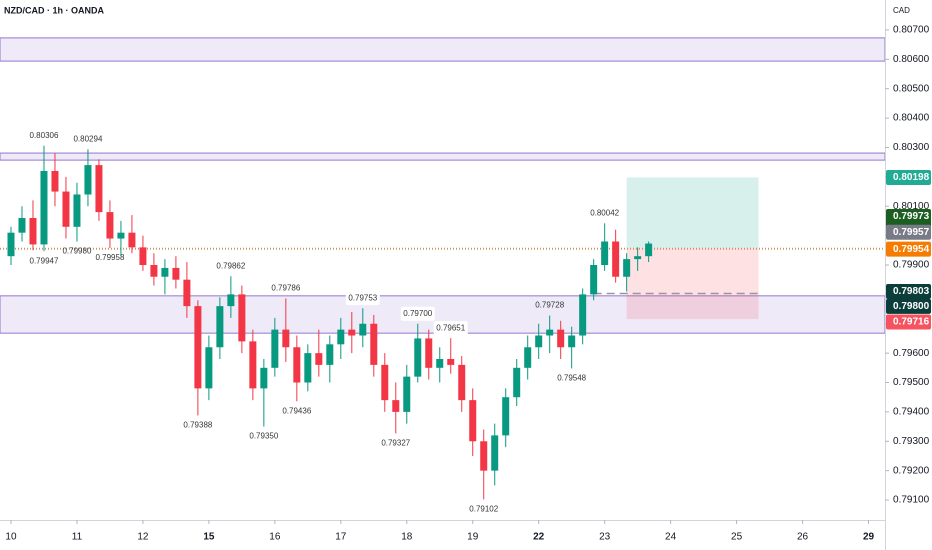 The width and height of the screenshot is (932, 550). Describe the element at coordinates (571, 378) in the screenshot. I see `annotation: 0.79548` at that location.